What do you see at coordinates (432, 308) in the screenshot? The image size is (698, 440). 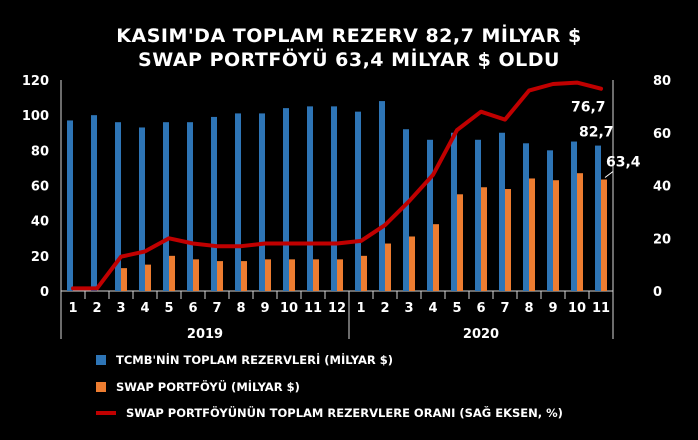 I see `x-tick-label-15: 4` at bounding box center [432, 308].